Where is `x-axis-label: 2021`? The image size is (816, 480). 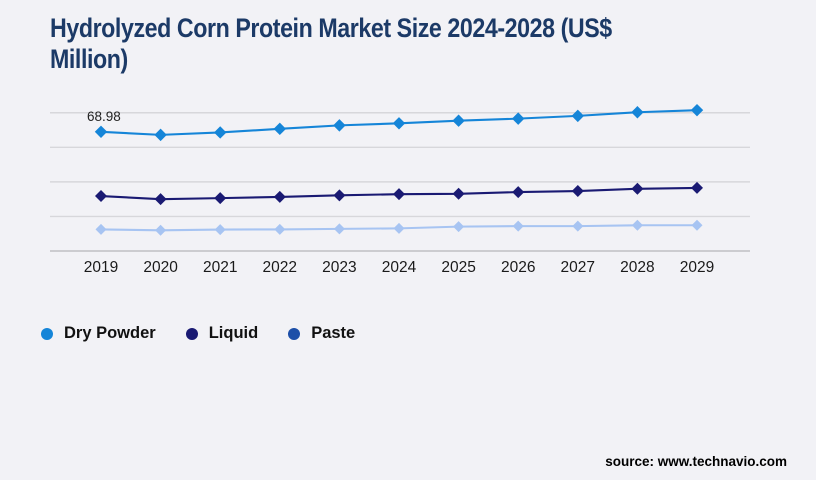 x-axis-label: 2021 is located at coordinates (220, 267).